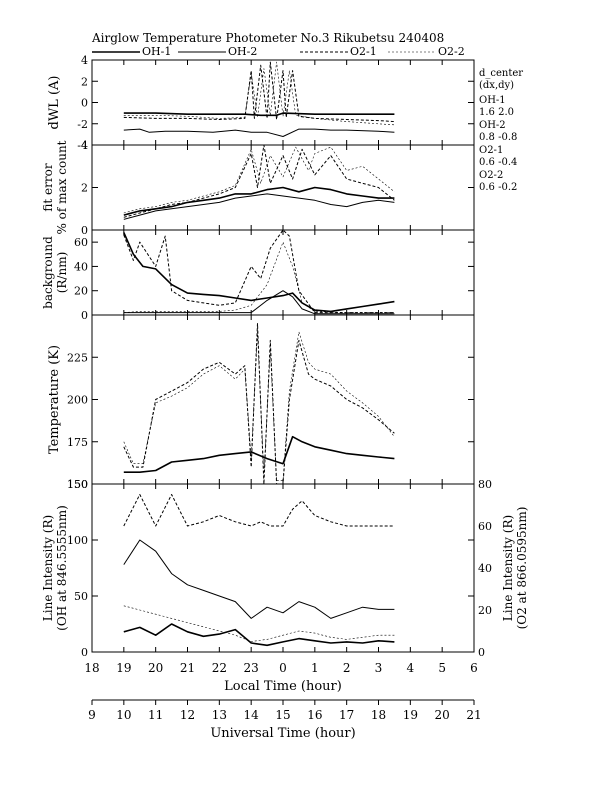 The width and height of the screenshot is (612, 792). Describe the element at coordinates (485, 526) in the screenshot. I see `ytick-label-right: 60` at that location.